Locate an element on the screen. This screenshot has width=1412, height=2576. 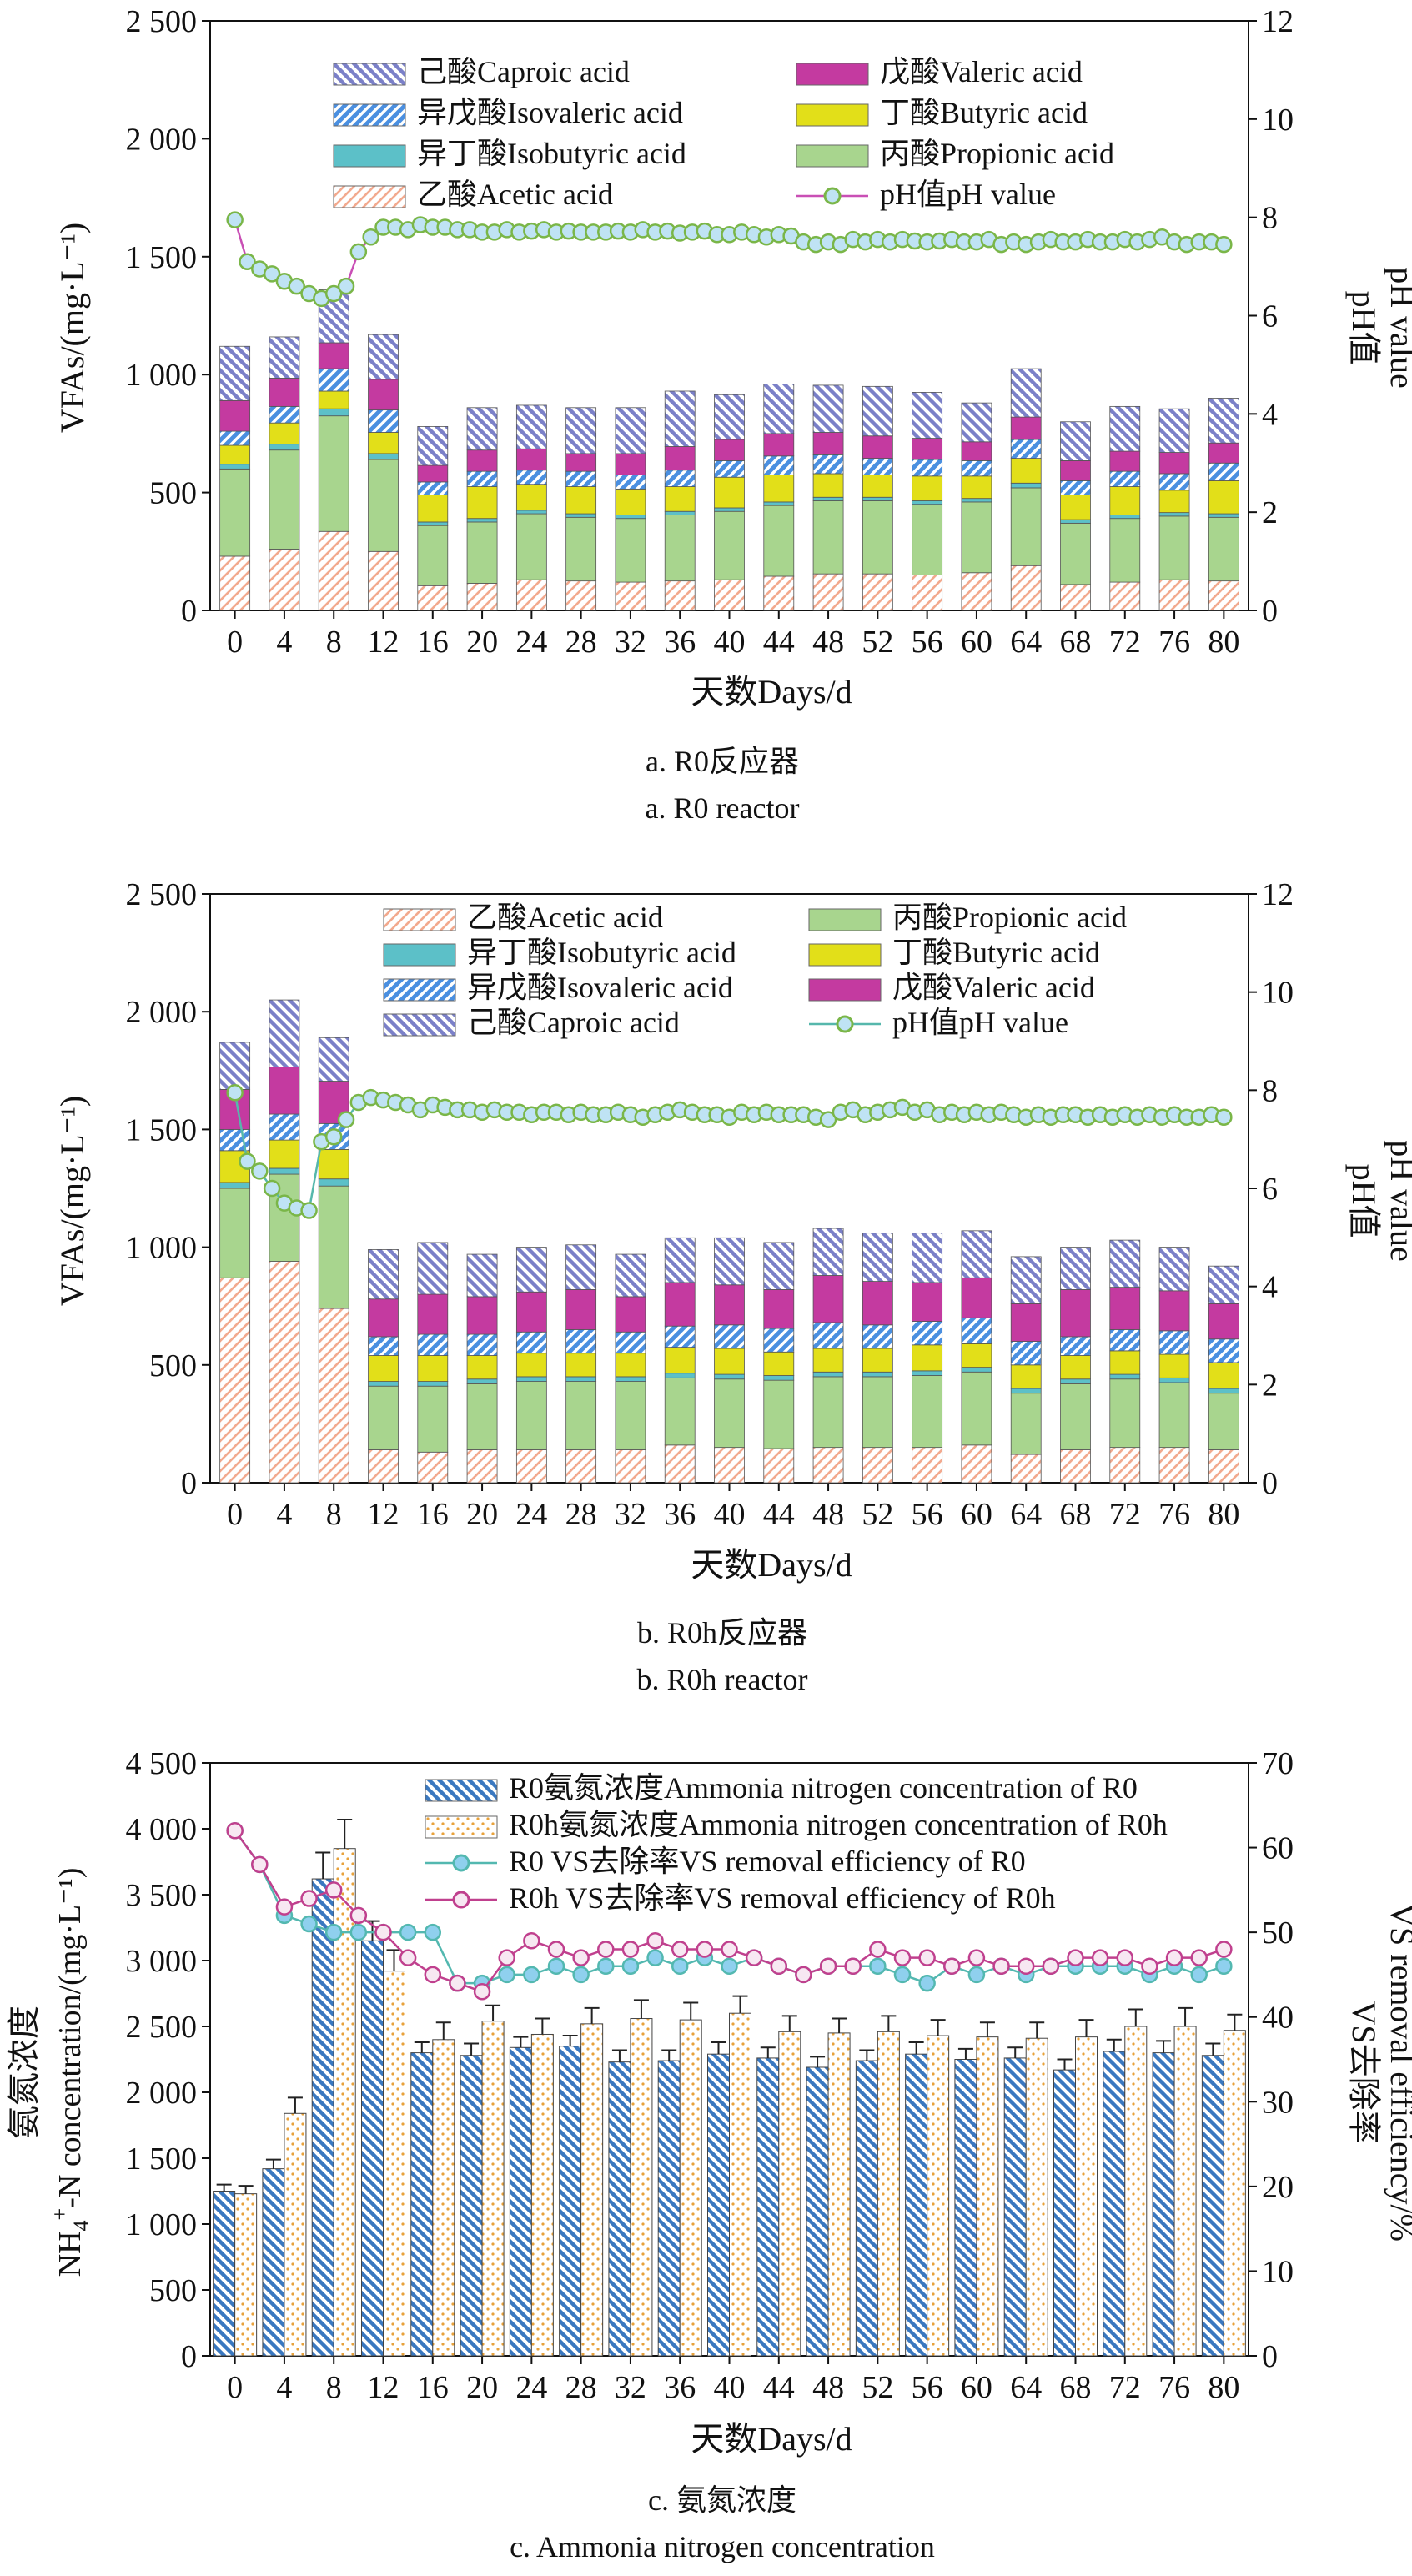
panel-b-bar-propionic is located at coordinates (877, 1412).